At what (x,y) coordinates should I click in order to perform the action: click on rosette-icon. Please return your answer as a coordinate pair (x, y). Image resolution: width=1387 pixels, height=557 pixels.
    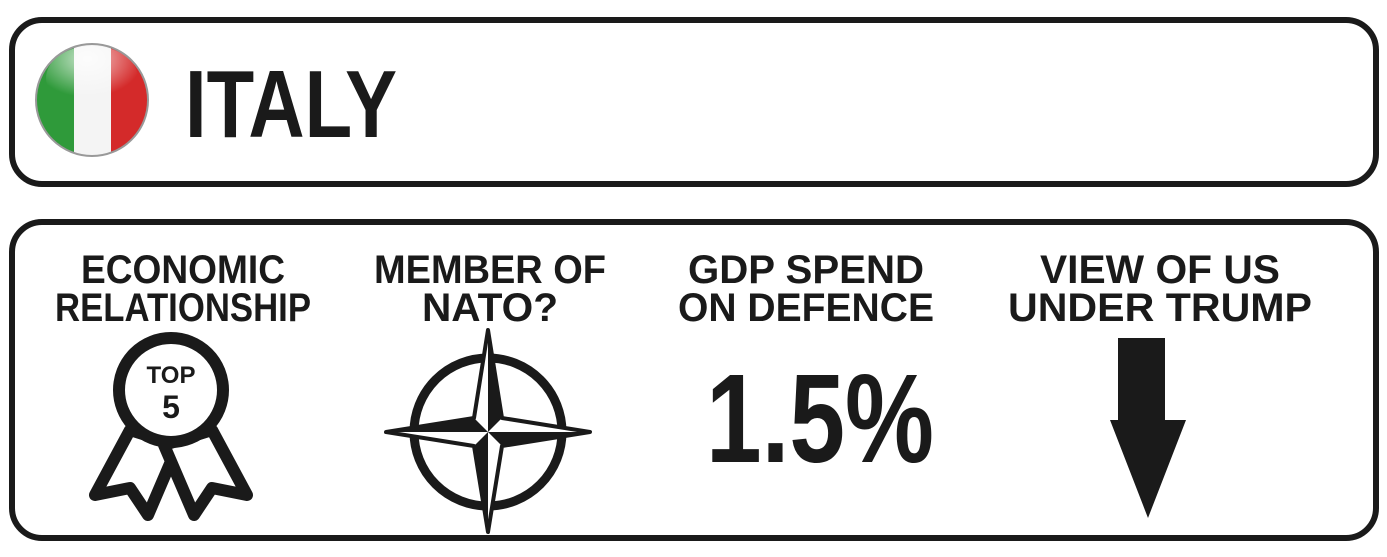
    Looking at the image, I should click on (171, 426).